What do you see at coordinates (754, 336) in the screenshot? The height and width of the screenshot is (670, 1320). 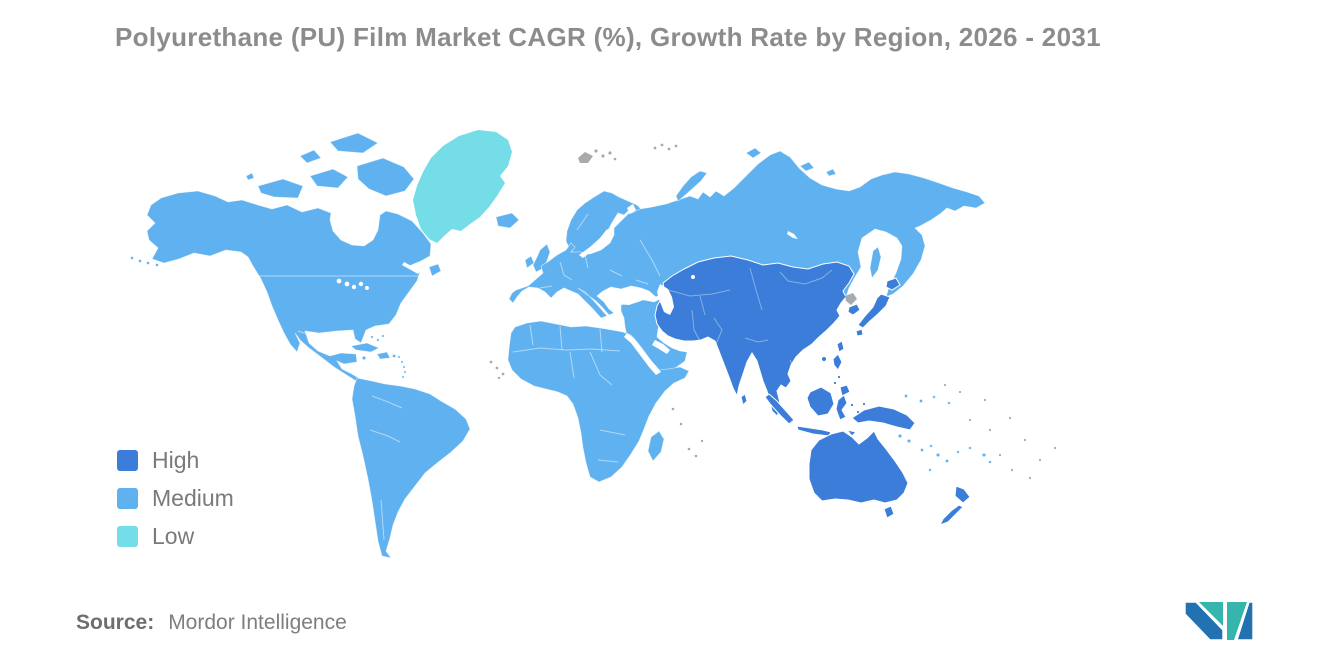 I see `region-asia-pacific-mainland` at bounding box center [754, 336].